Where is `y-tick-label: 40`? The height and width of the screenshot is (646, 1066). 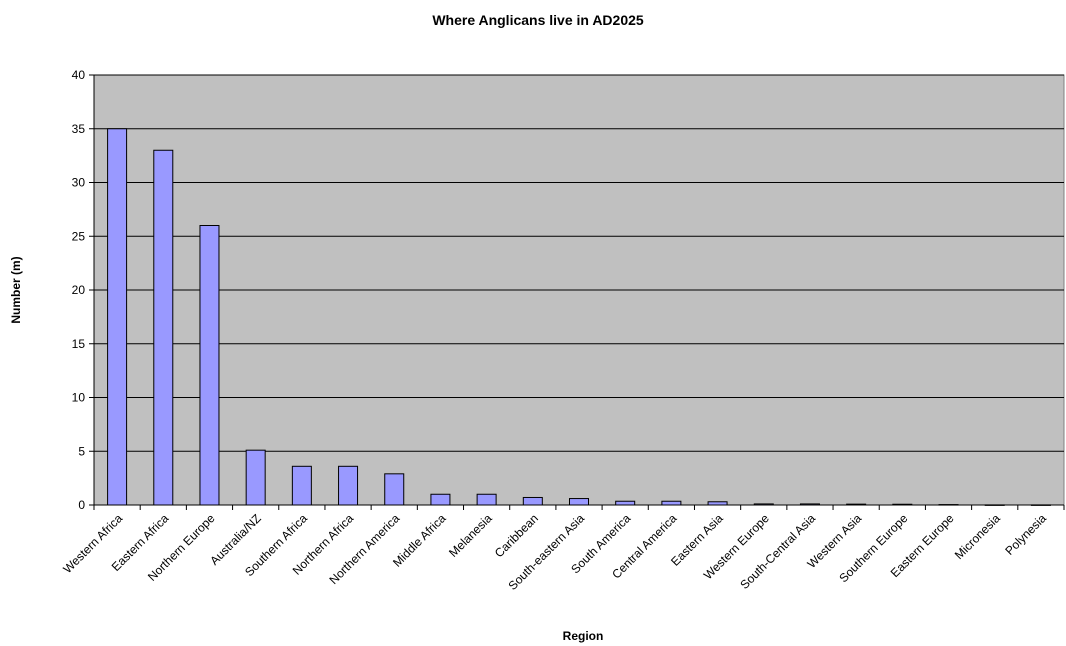 y-tick-label: 40 is located at coordinates (79, 75).